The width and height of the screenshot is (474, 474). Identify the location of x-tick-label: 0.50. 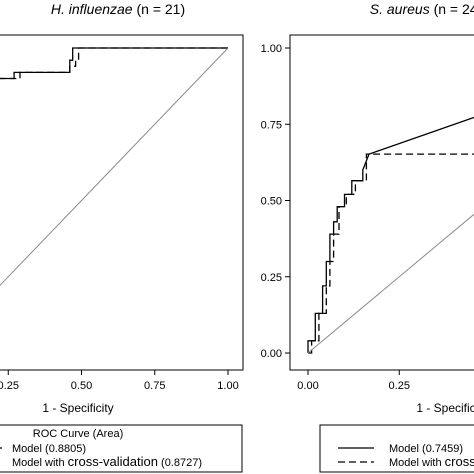
(81, 386).